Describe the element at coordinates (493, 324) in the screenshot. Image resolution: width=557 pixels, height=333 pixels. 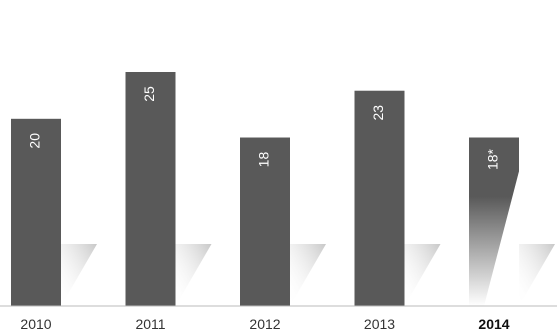
I see `x-tick-2014: 2014` at that location.